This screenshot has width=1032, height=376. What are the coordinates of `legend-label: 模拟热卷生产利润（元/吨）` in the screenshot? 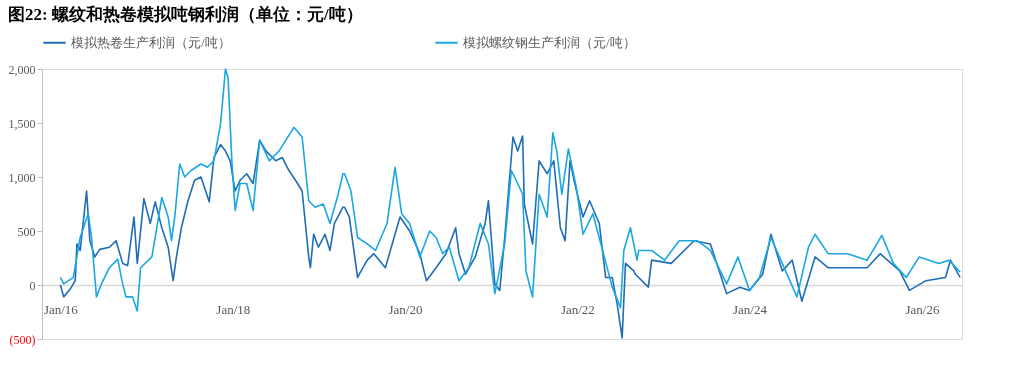 It's located at (151, 42).